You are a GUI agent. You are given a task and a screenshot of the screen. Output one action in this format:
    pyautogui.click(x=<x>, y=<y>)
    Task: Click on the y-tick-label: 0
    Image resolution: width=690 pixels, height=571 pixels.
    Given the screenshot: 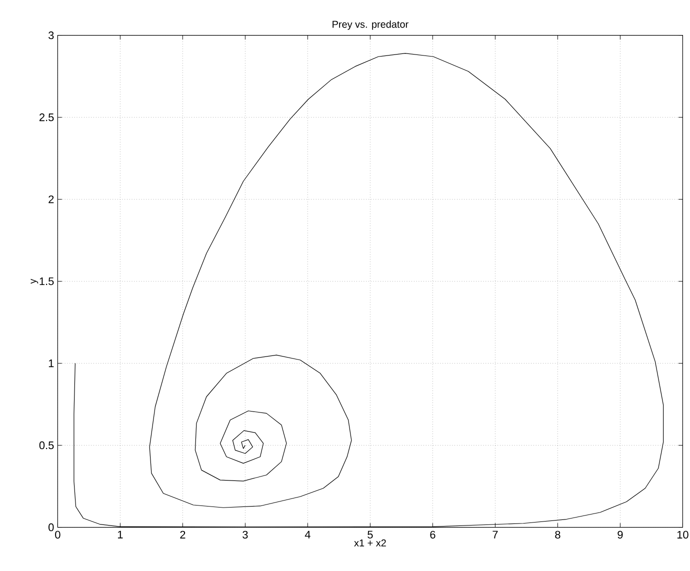 What is the action you would take?
    pyautogui.click(x=51, y=527)
    